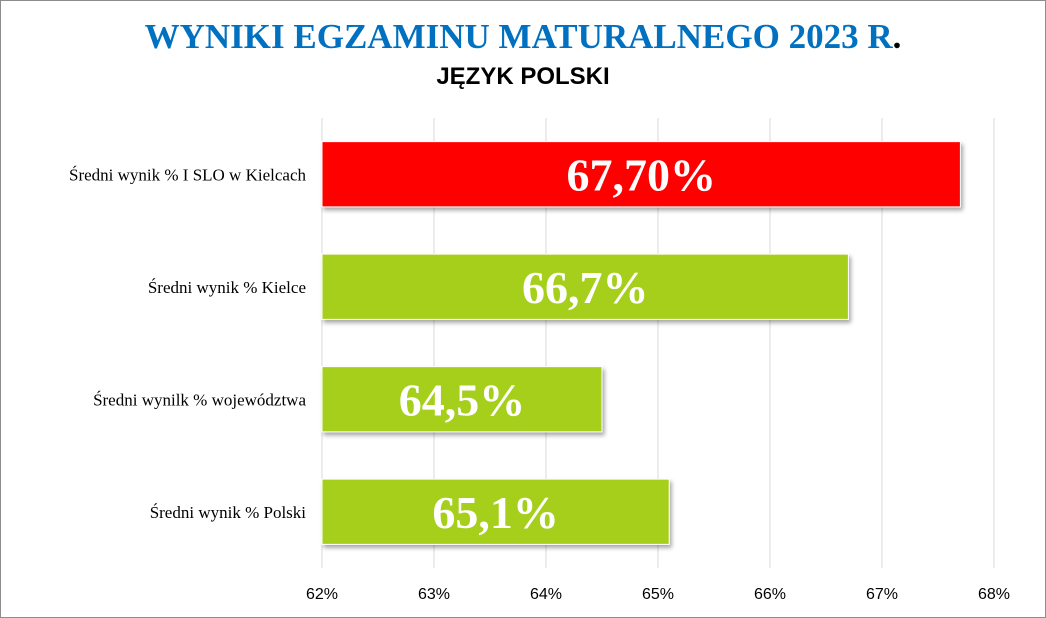 Image resolution: width=1046 pixels, height=618 pixels. What do you see at coordinates (882, 594) in the screenshot?
I see `x-tick-label: 67%` at bounding box center [882, 594].